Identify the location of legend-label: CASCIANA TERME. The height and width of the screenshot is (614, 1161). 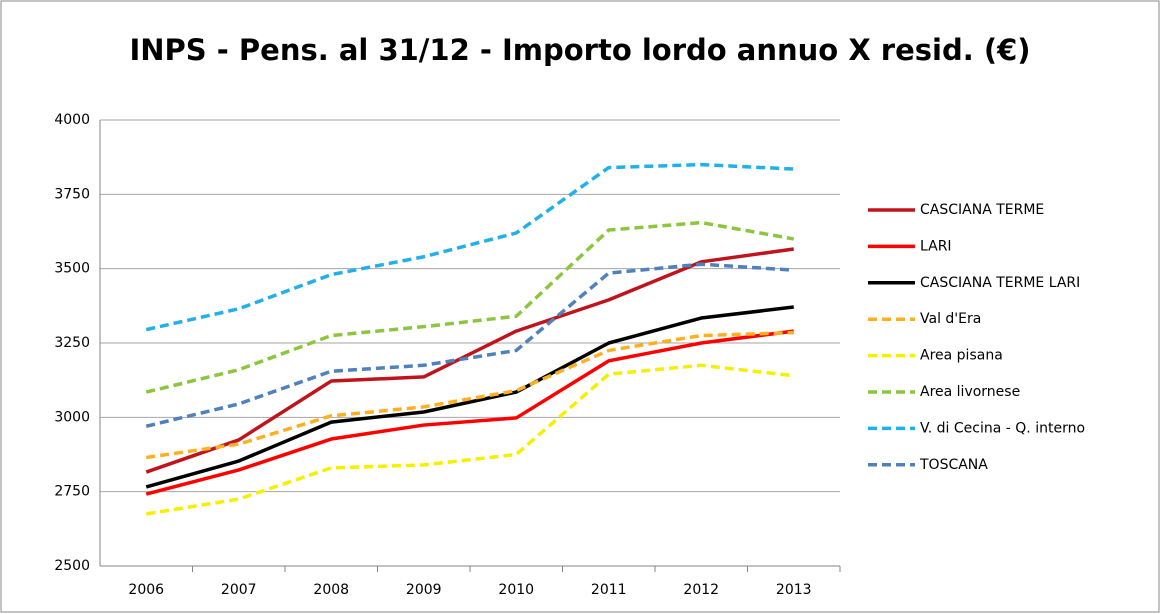
(982, 210).